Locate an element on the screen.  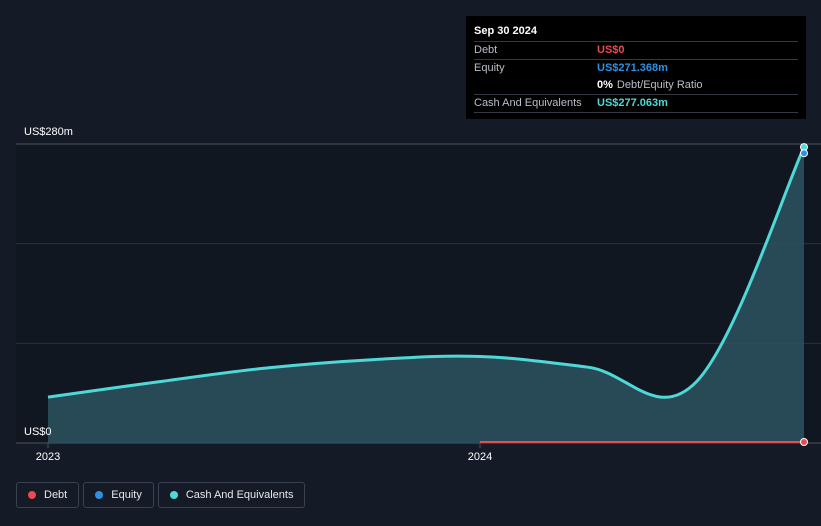
legend-equity-label: Equity is located at coordinates (126, 495).